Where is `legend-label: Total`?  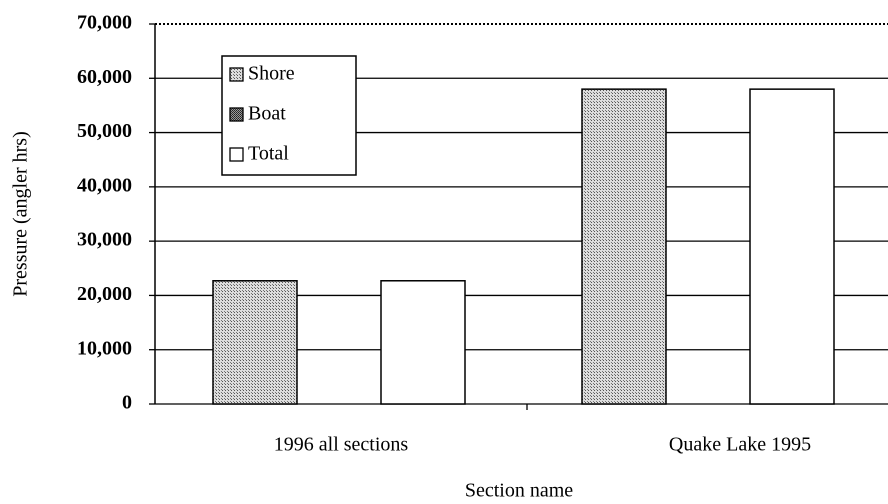
legend-label: Total is located at coordinates (268, 154).